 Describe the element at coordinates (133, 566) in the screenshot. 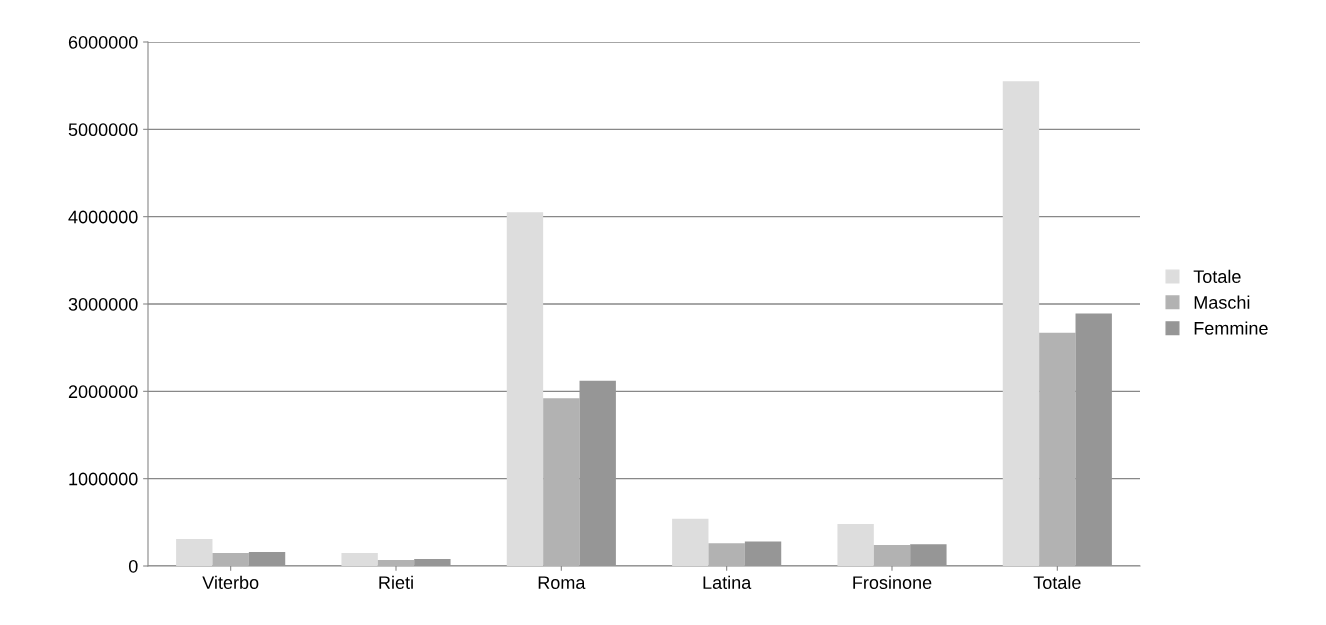

I see `y-tick-label: 0` at that location.